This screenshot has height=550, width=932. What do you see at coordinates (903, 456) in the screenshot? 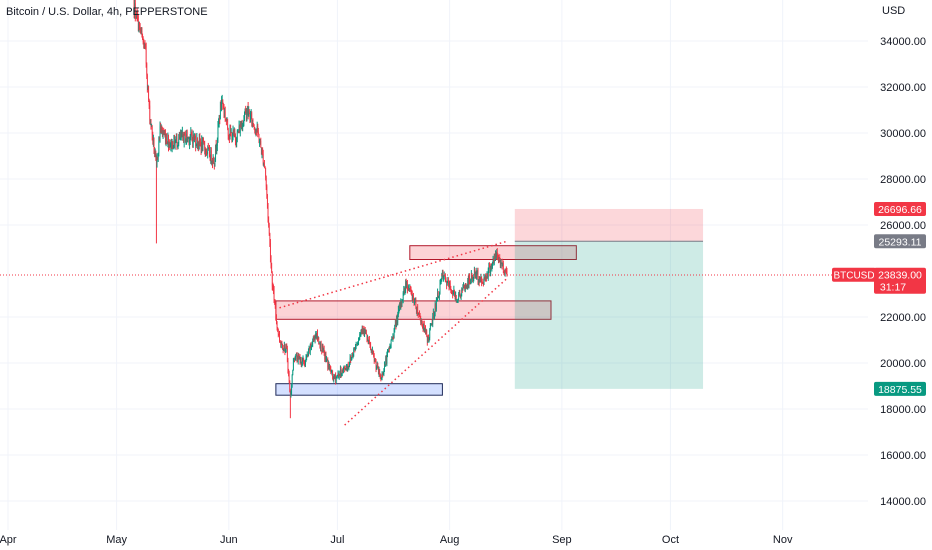
I see `price-tick-label: 16000.00` at bounding box center [903, 456].